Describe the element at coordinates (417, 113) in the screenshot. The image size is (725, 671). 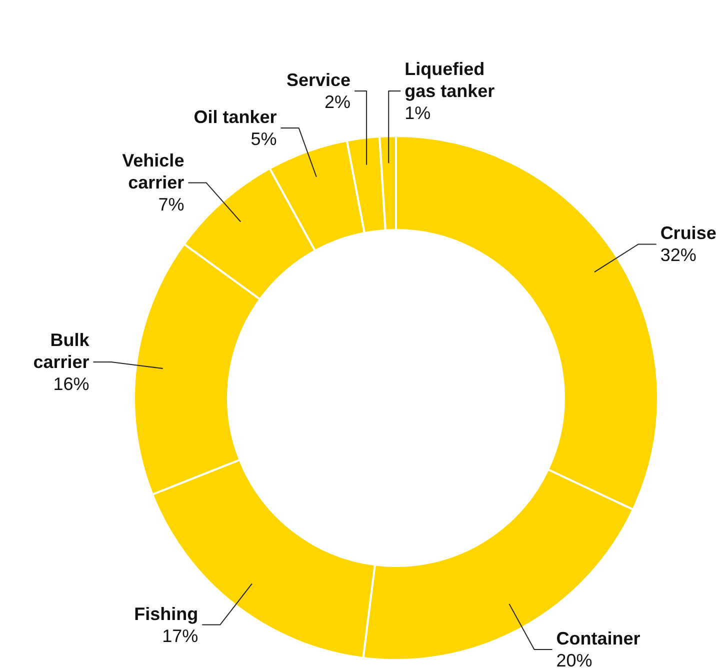
I see `data-label: 1%` at that location.